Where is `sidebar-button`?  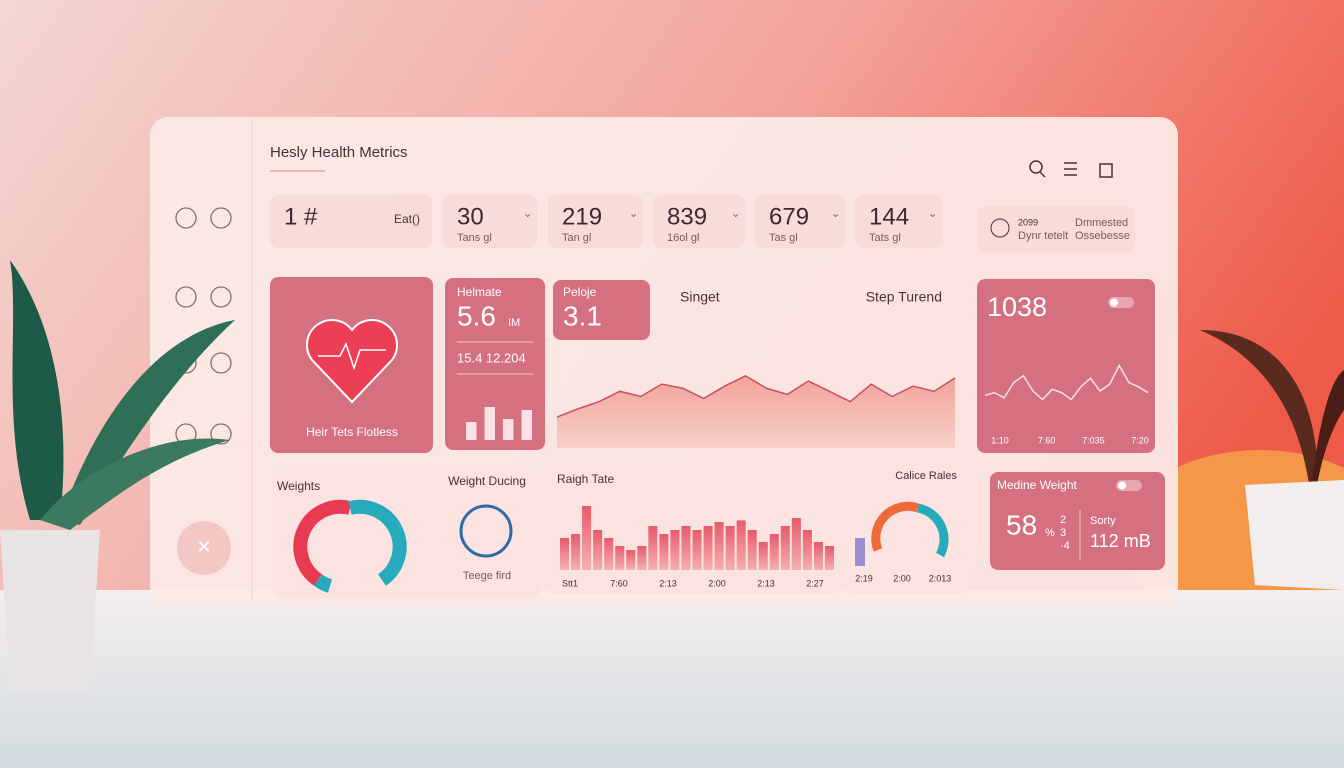
sidebar-button is located at coordinates (204, 548).